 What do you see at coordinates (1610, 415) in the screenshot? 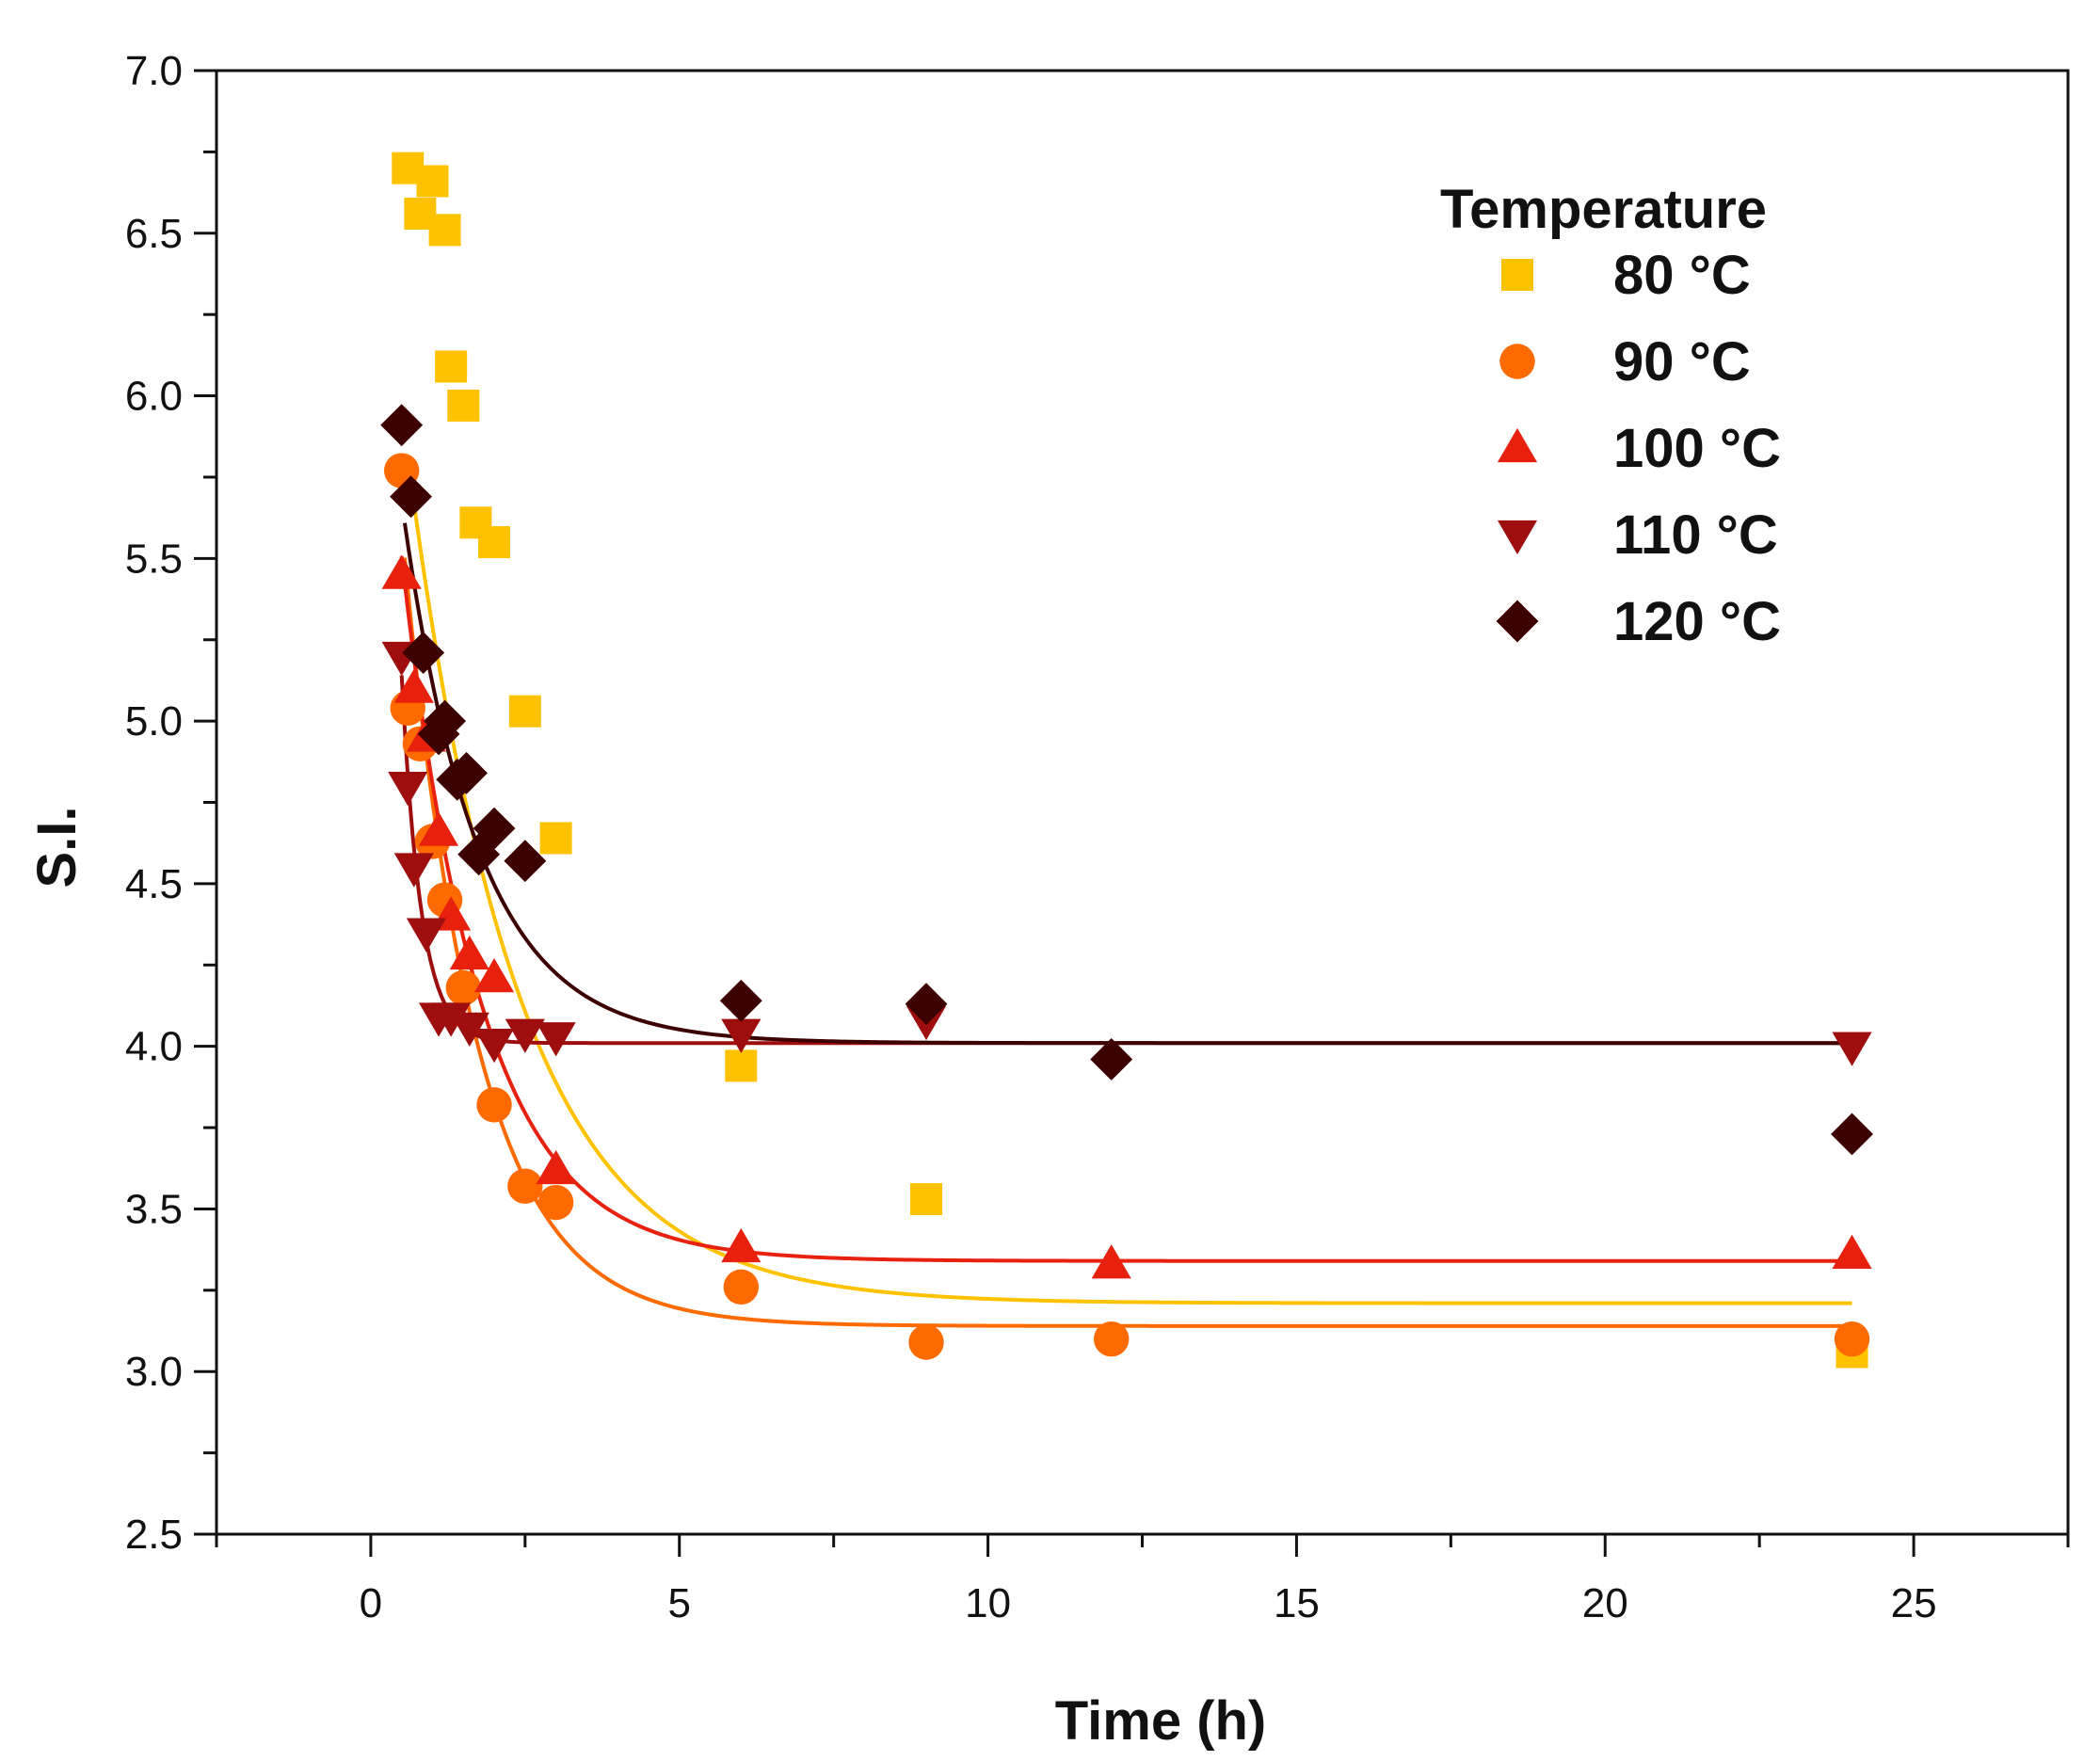
I see `legend: Temperature 80 °C 90 °C 100 °C 110 °C 120 °C` at bounding box center [1610, 415].